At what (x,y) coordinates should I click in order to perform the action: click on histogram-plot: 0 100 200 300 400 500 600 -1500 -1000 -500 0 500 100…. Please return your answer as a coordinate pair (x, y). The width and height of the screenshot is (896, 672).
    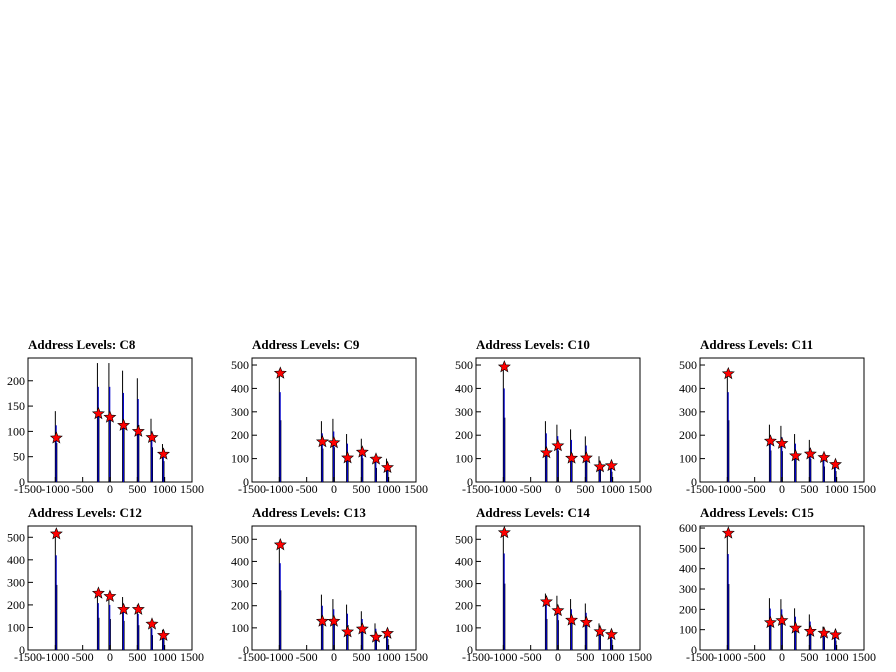
    Looking at the image, I should click on (777, 592).